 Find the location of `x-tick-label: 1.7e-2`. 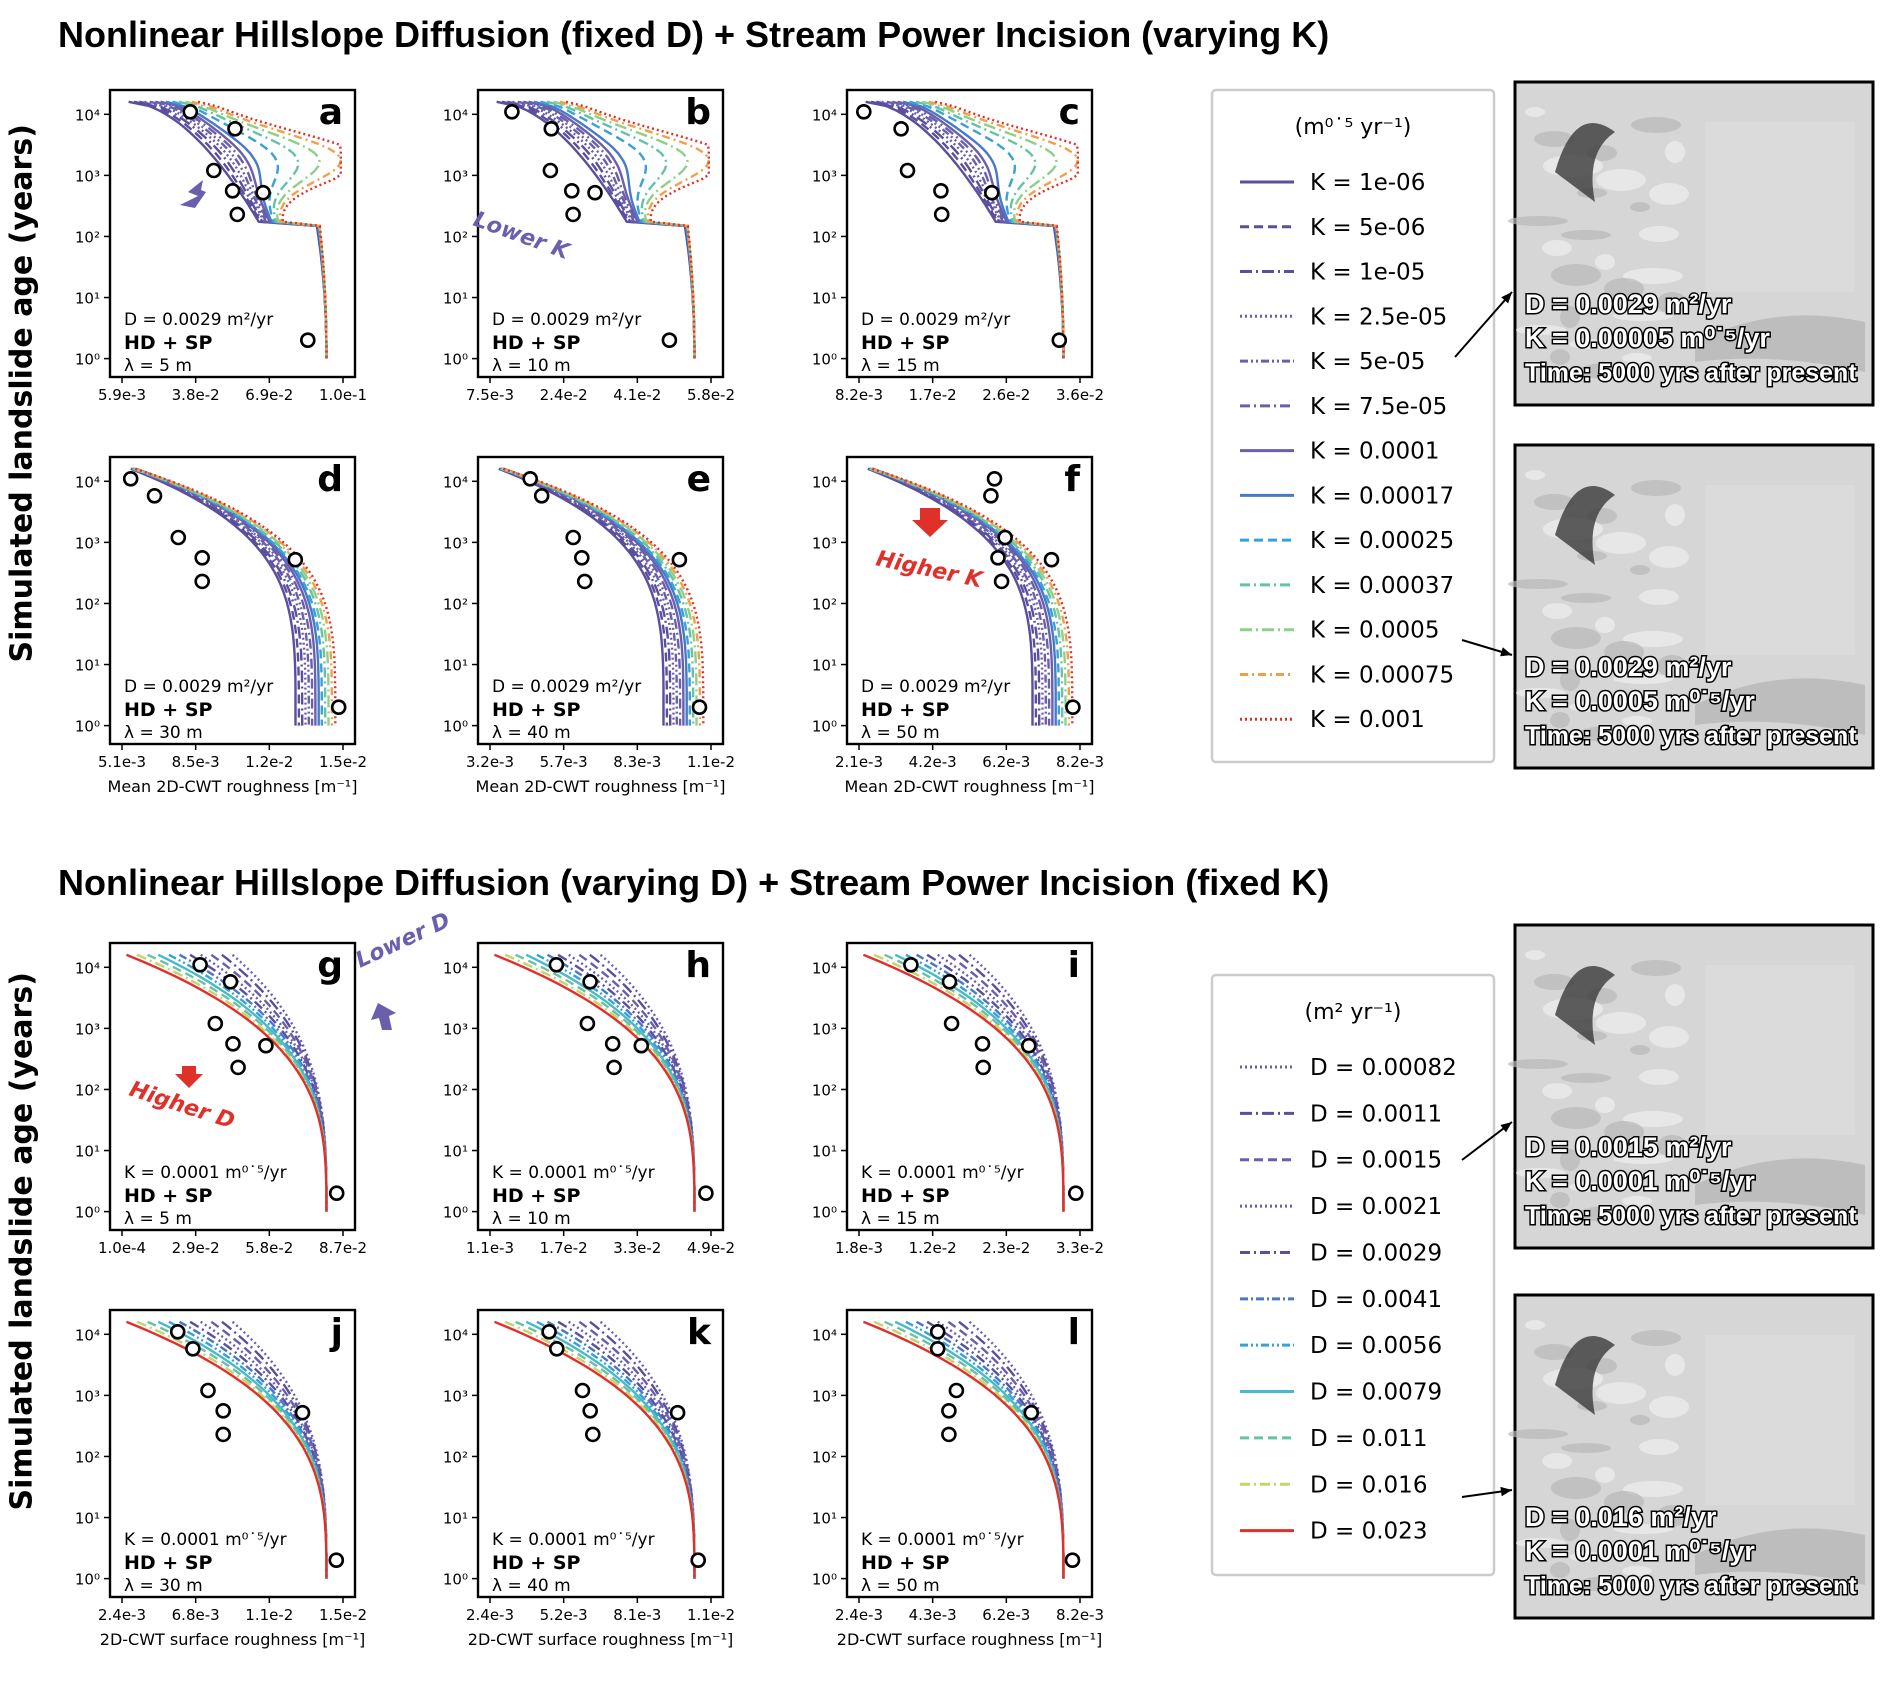

x-tick-label: 1.7e-2 is located at coordinates (564, 1248).